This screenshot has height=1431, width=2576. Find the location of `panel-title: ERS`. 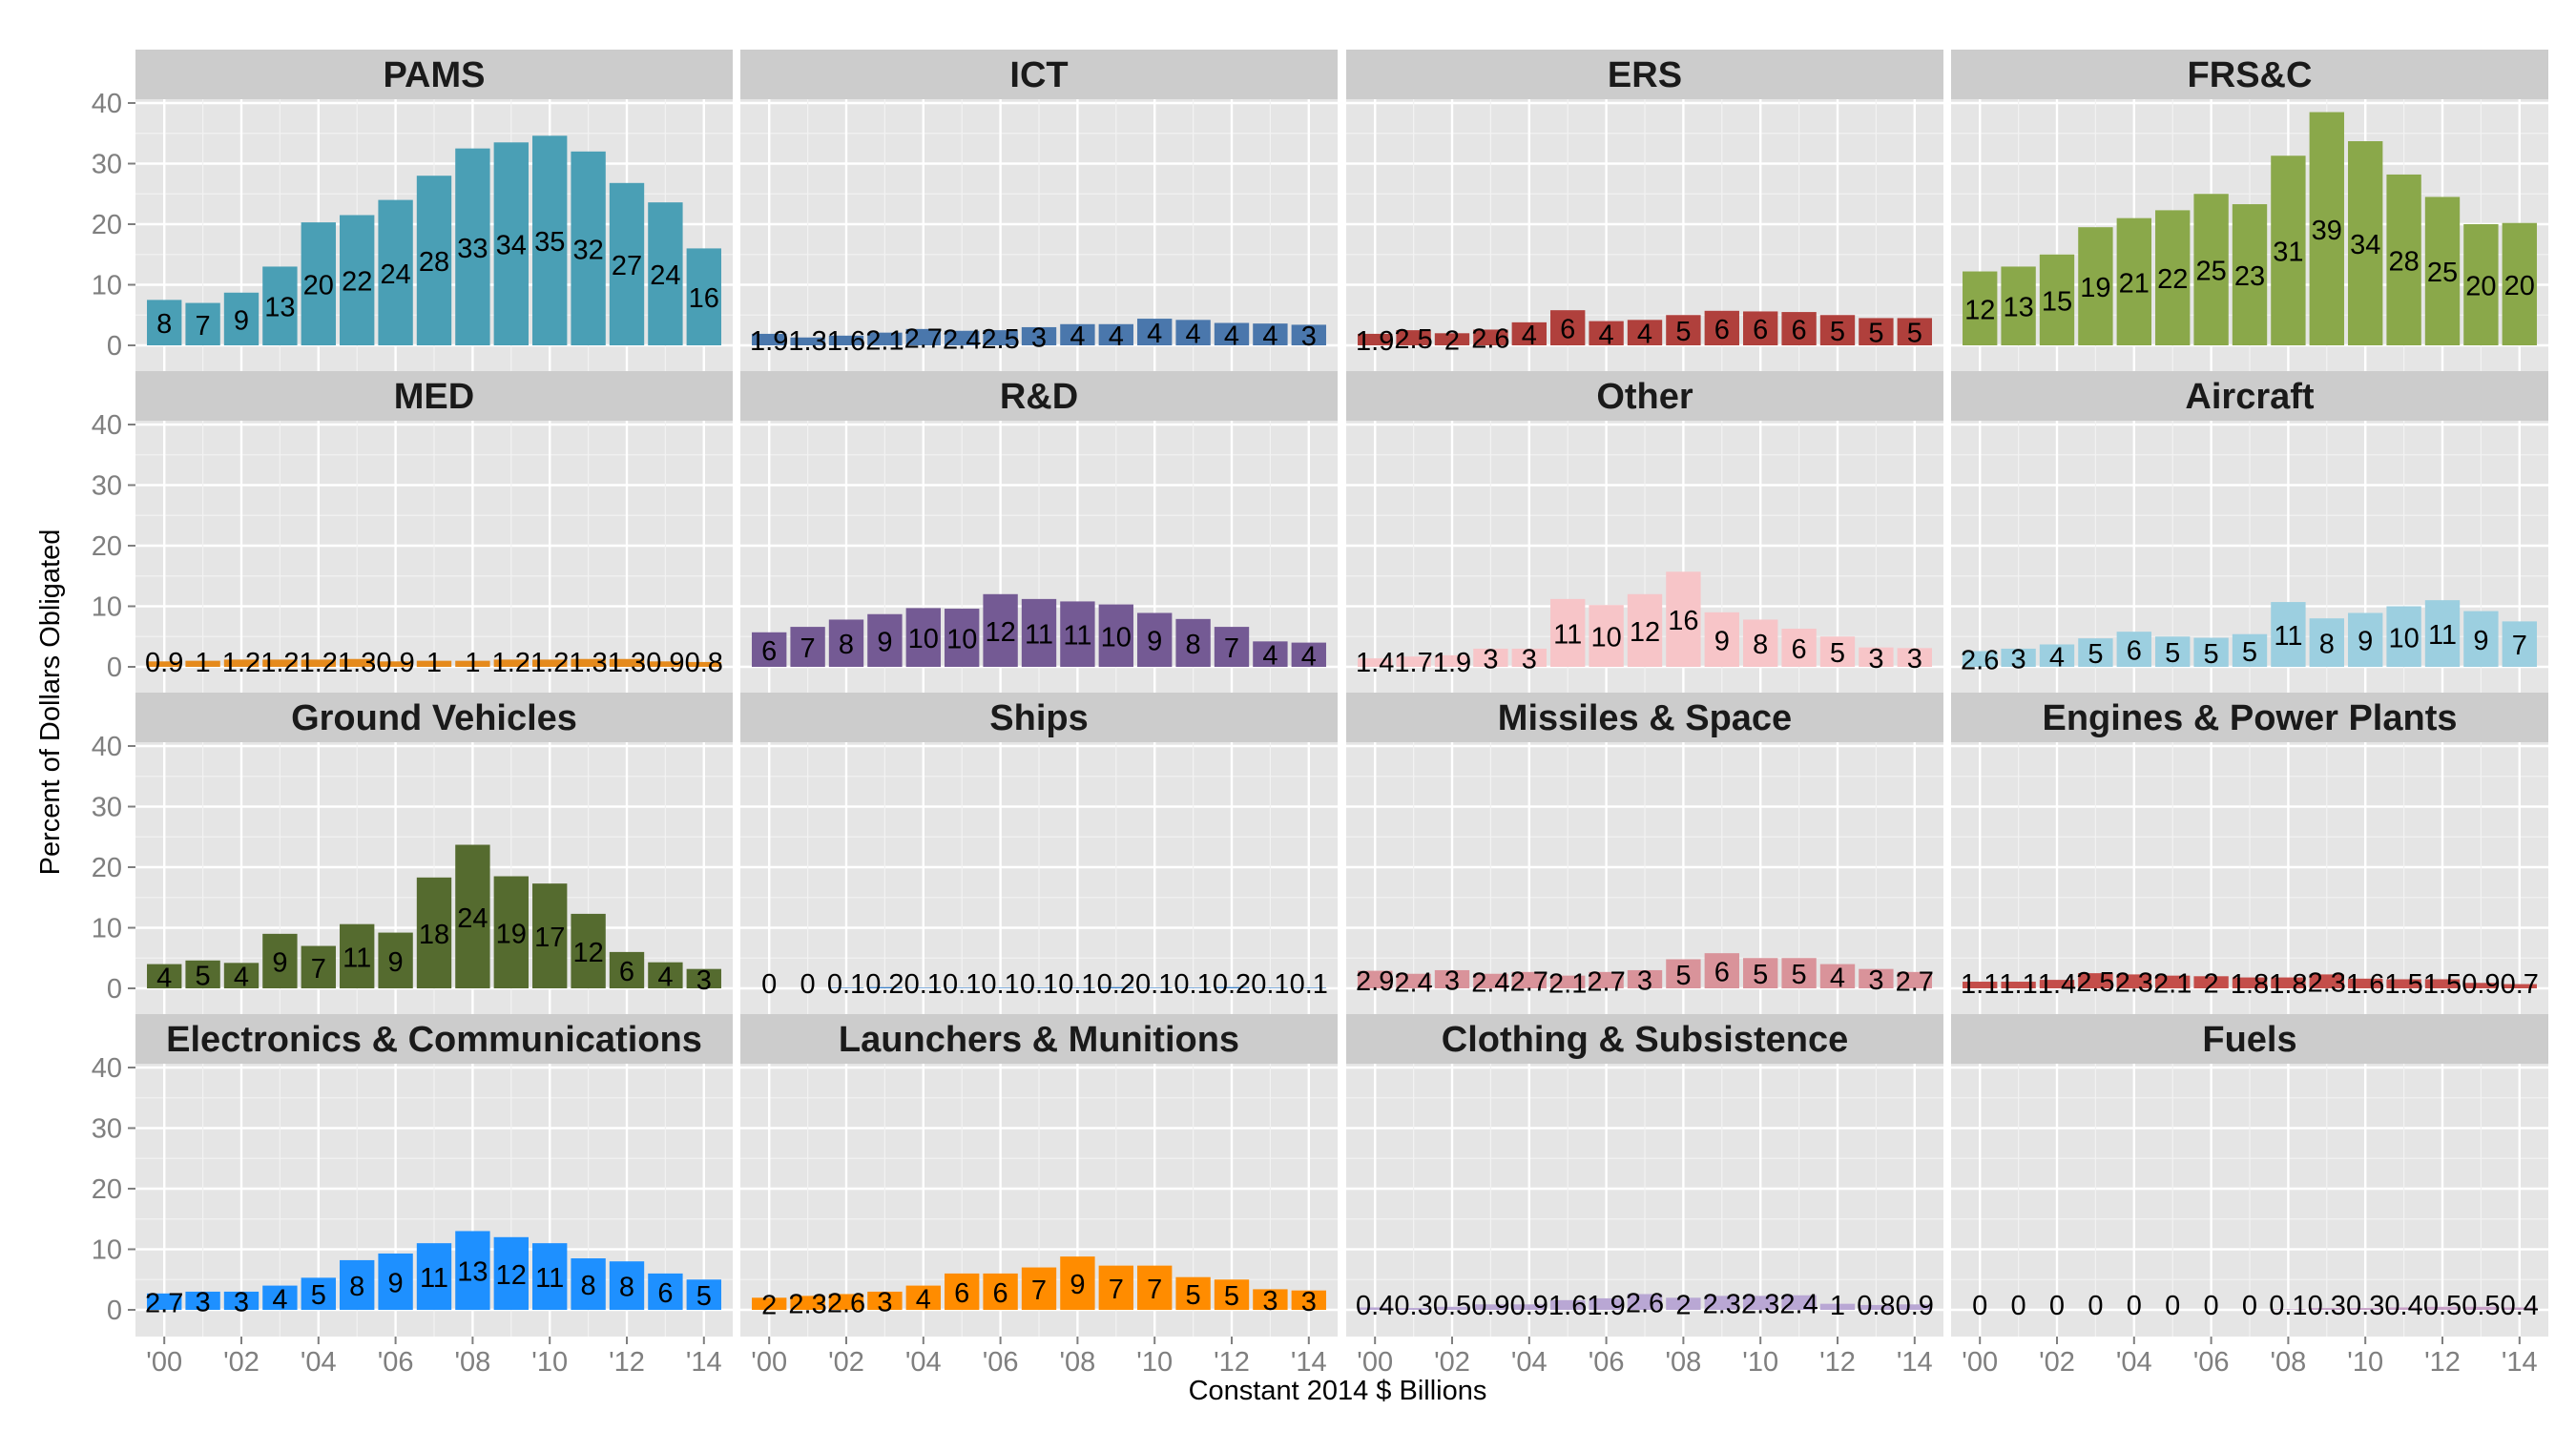

panel-title: ERS is located at coordinates (1645, 75).